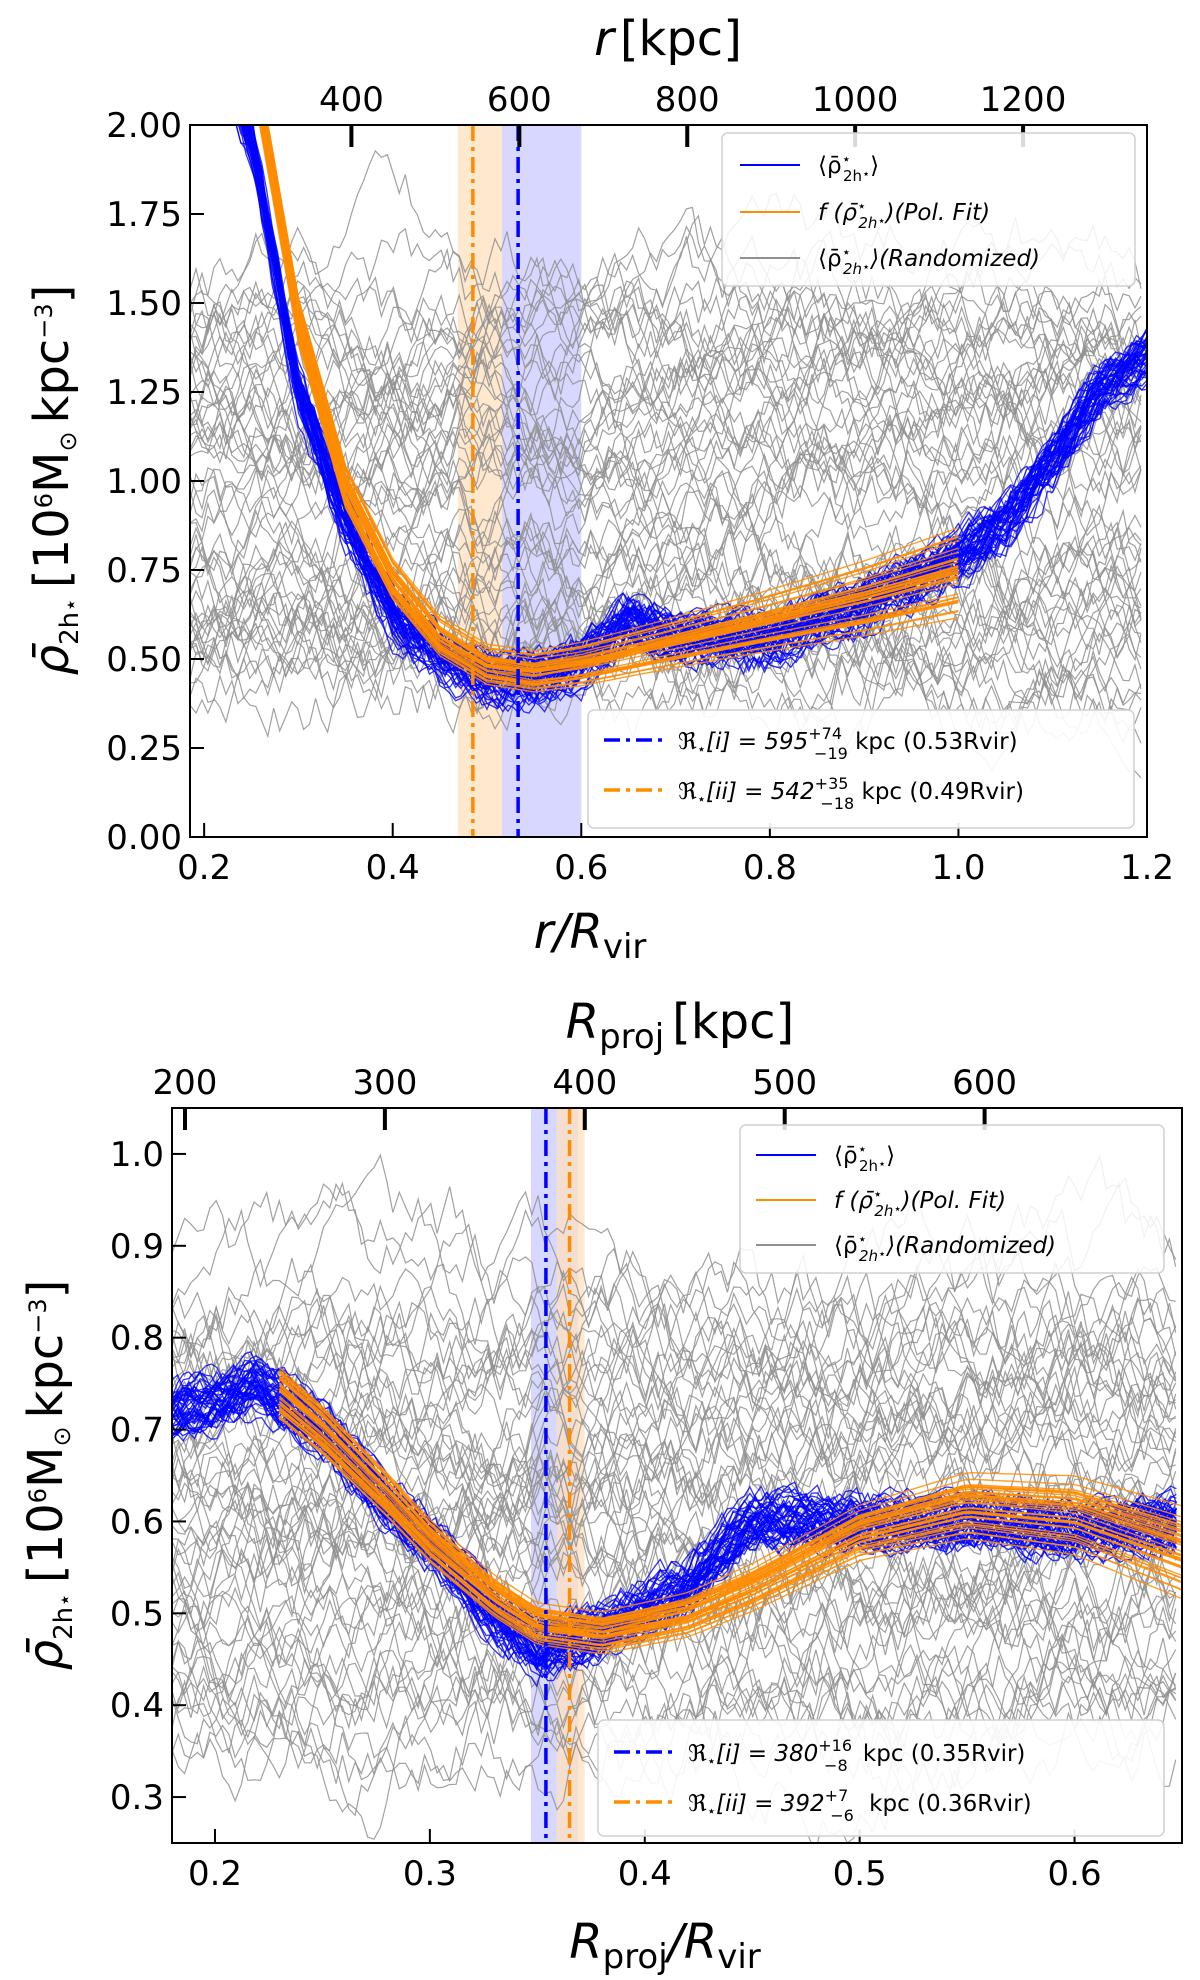 This screenshot has width=1200, height=1980. What do you see at coordinates (144, 215) in the screenshot?
I see `top-y-tick-label: 1.75` at bounding box center [144, 215].